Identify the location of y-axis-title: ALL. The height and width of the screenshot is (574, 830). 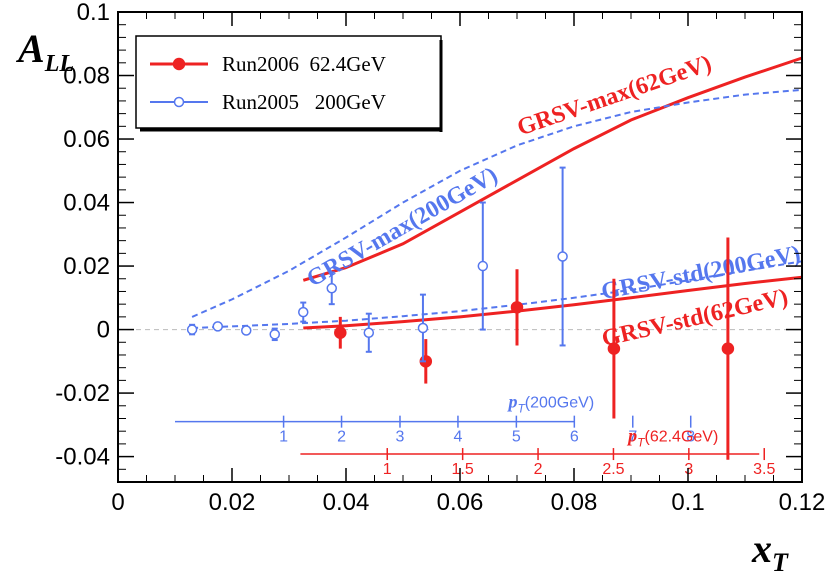
(44, 51).